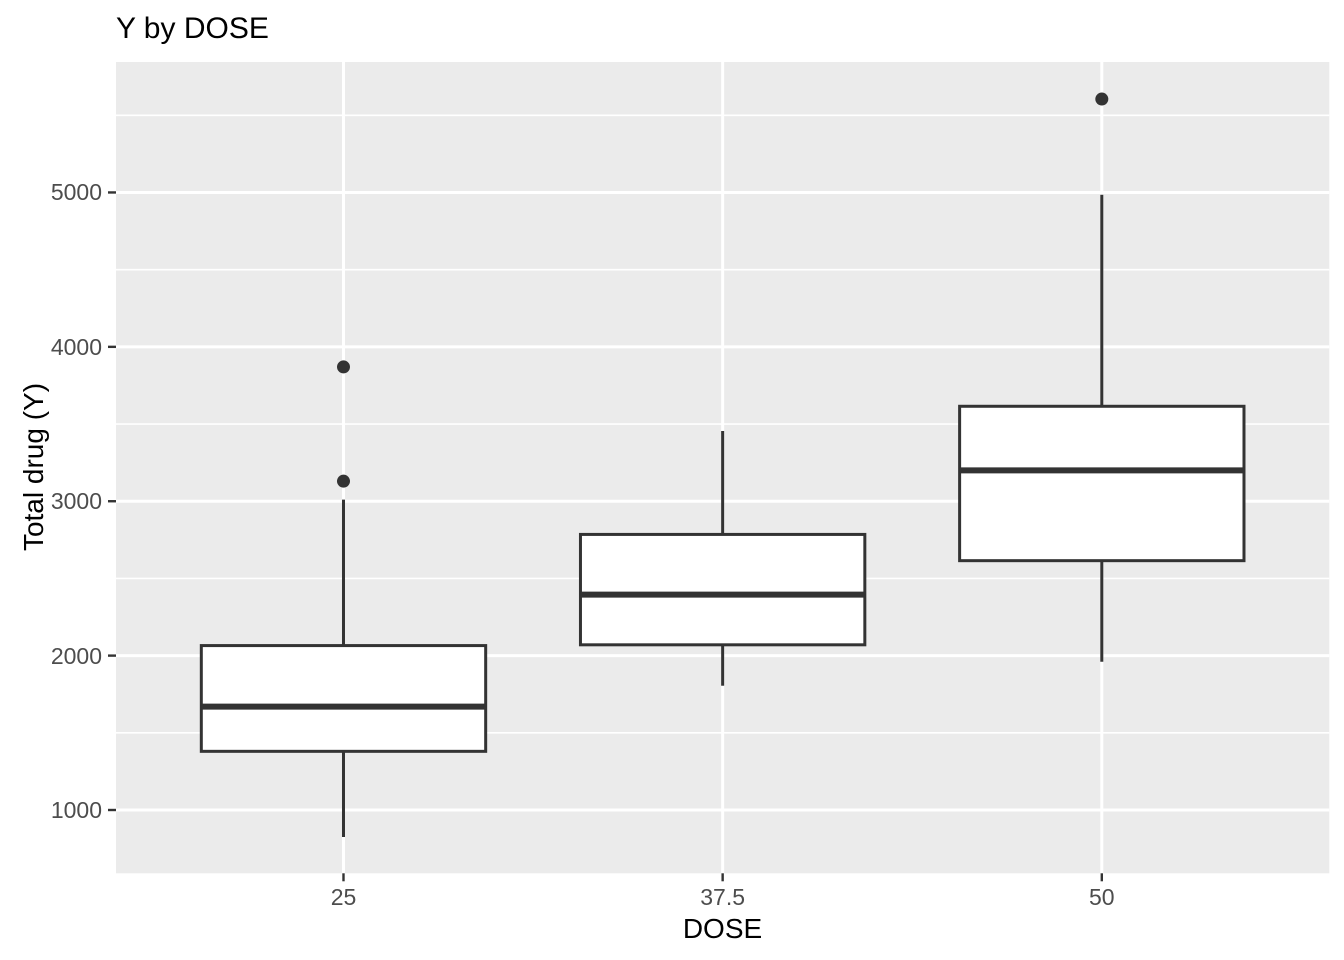 The width and height of the screenshot is (1344, 960). What do you see at coordinates (722, 928) in the screenshot?
I see `x-axis-title: DOSE` at bounding box center [722, 928].